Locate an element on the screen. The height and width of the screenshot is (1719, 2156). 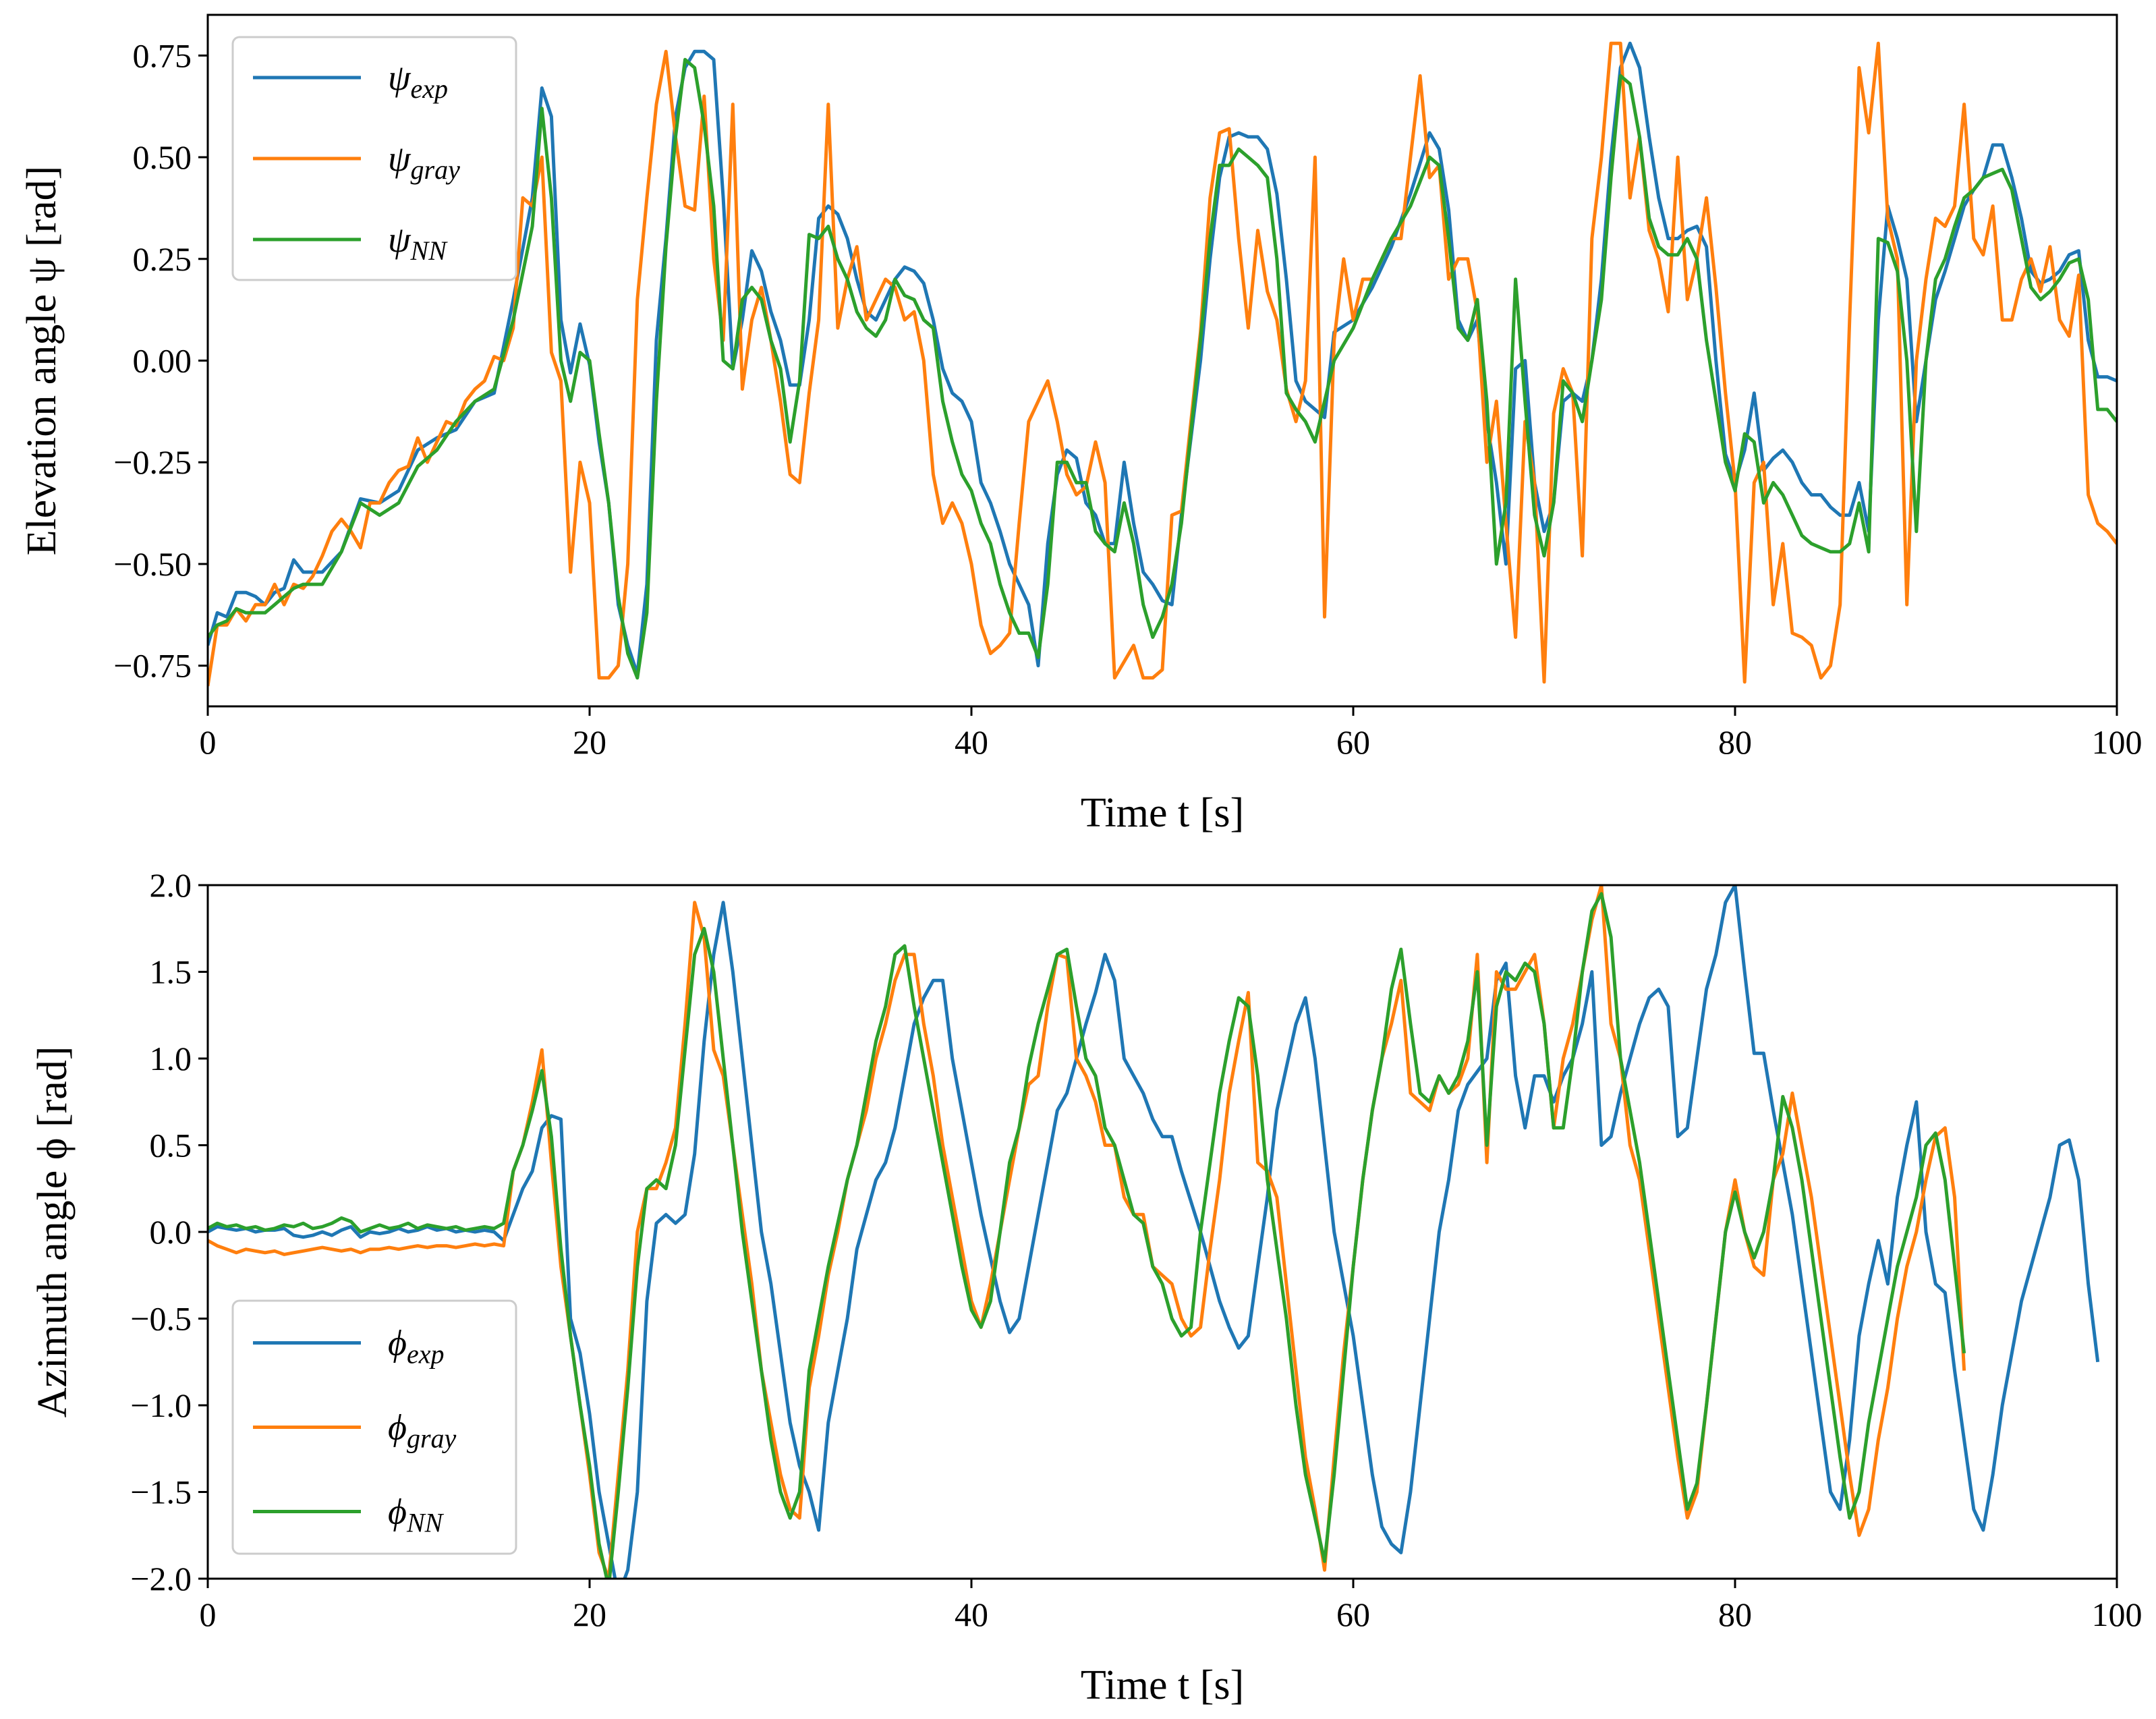
azimuth-x-tick-label: 40 is located at coordinates (971, 1614).